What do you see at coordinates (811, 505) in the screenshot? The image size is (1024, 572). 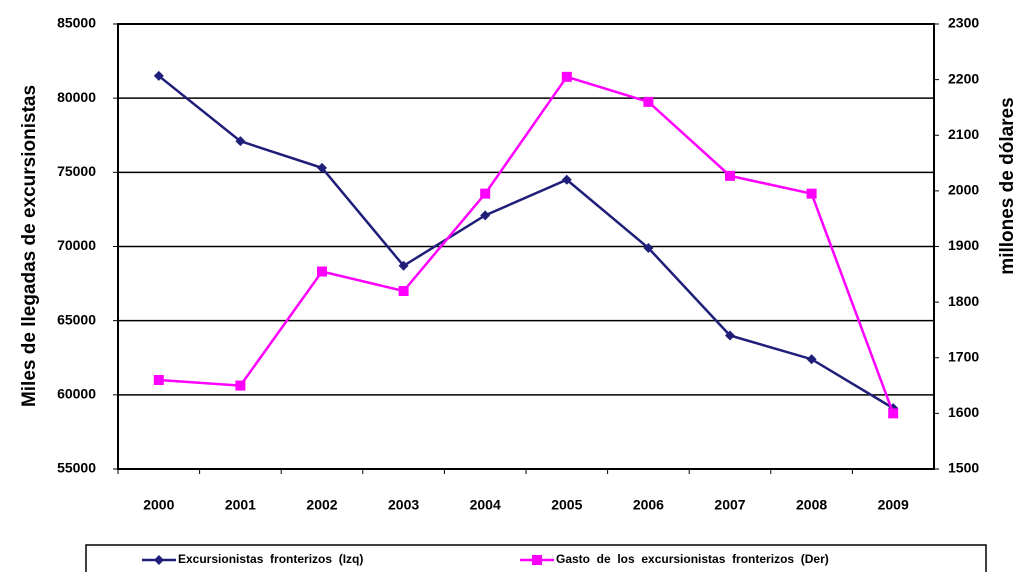 I see `x-tick-label: 2008` at bounding box center [811, 505].